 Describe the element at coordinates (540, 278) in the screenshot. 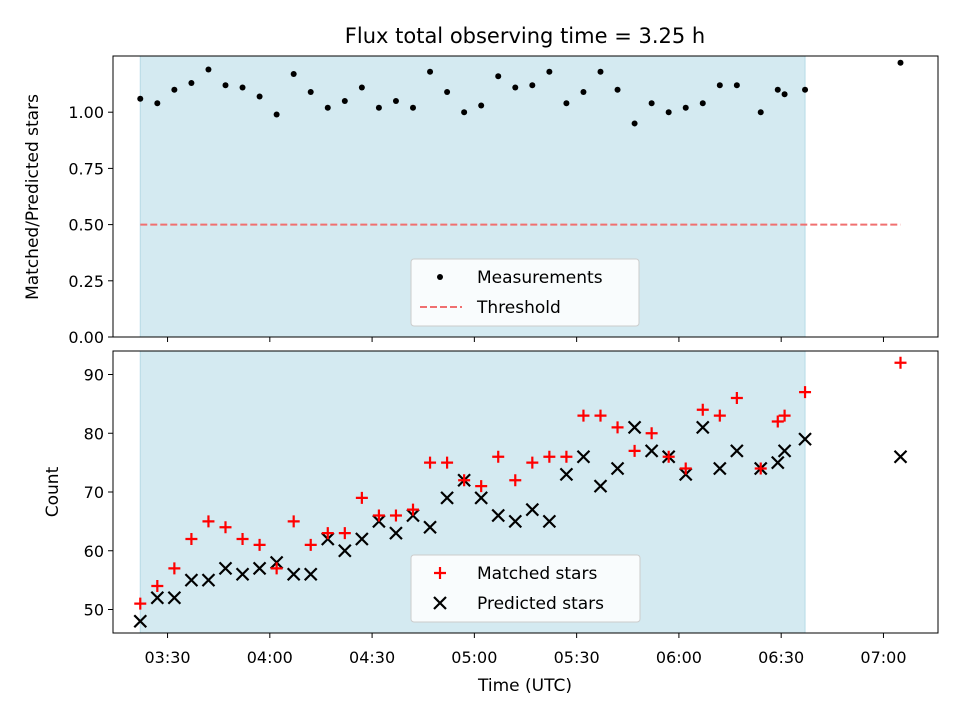

I see `legend-measurements-label: Measurements` at that location.